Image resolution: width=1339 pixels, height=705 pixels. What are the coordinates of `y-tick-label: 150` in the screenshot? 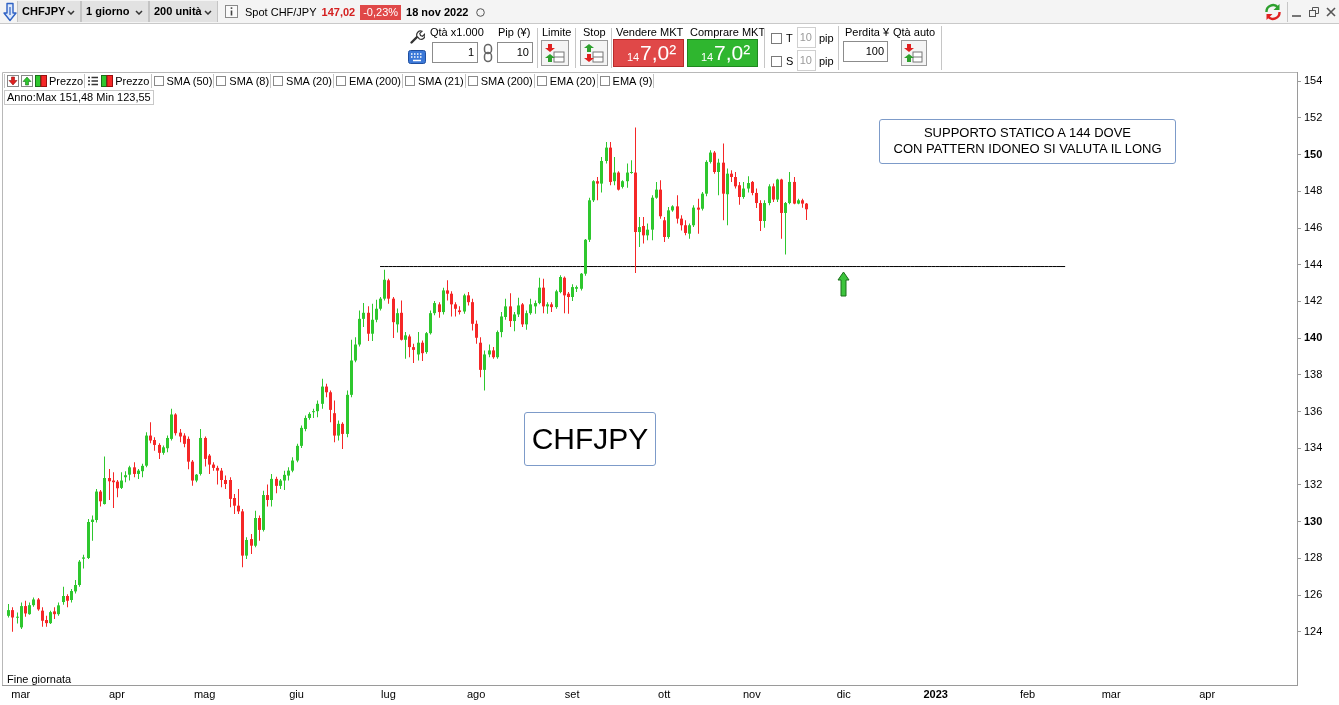 It's located at (1313, 153).